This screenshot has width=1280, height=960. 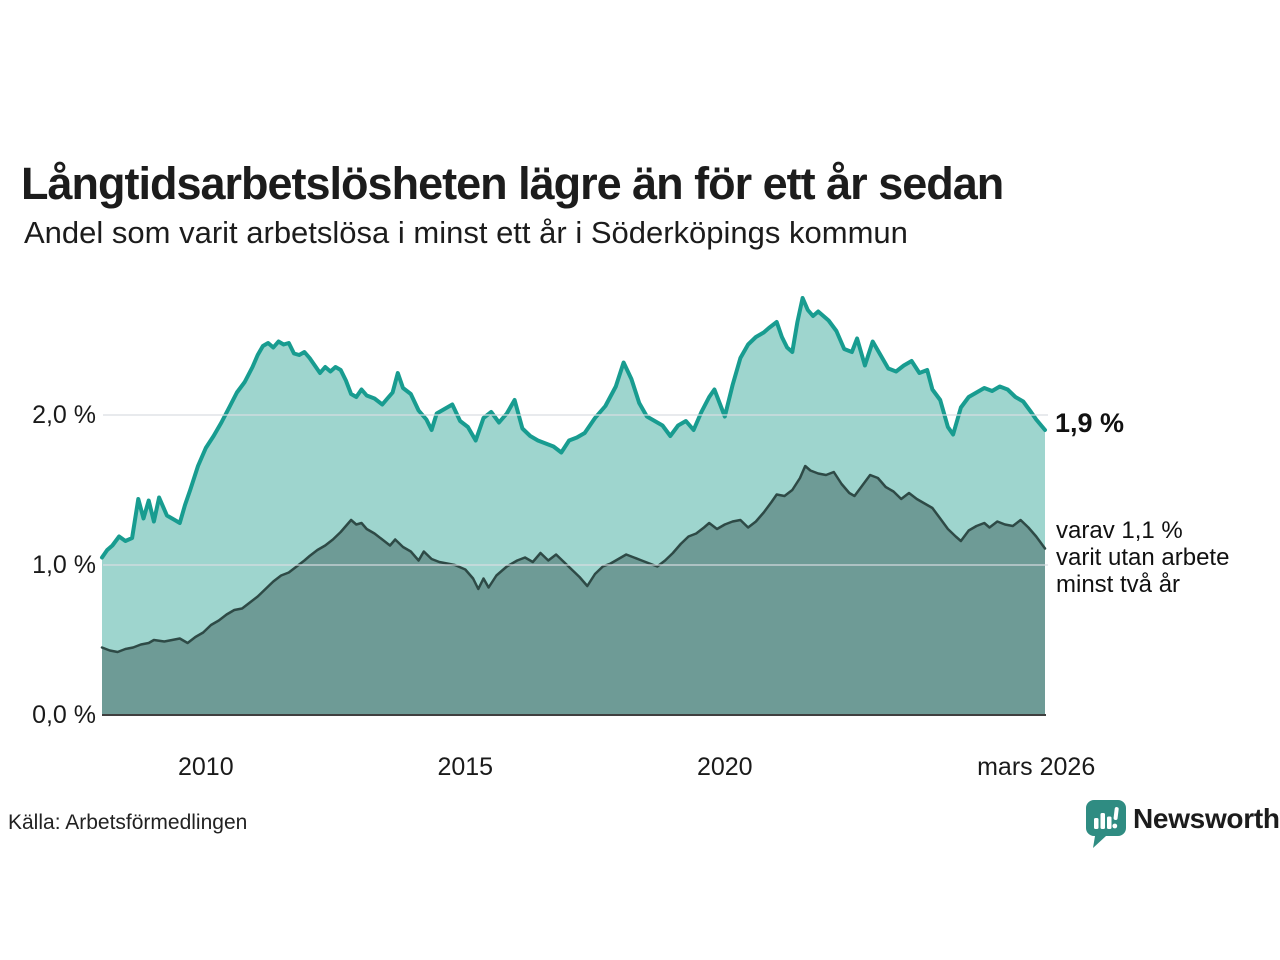 What do you see at coordinates (1116, 813) in the screenshot?
I see `logo-exclamation-bar` at bounding box center [1116, 813].